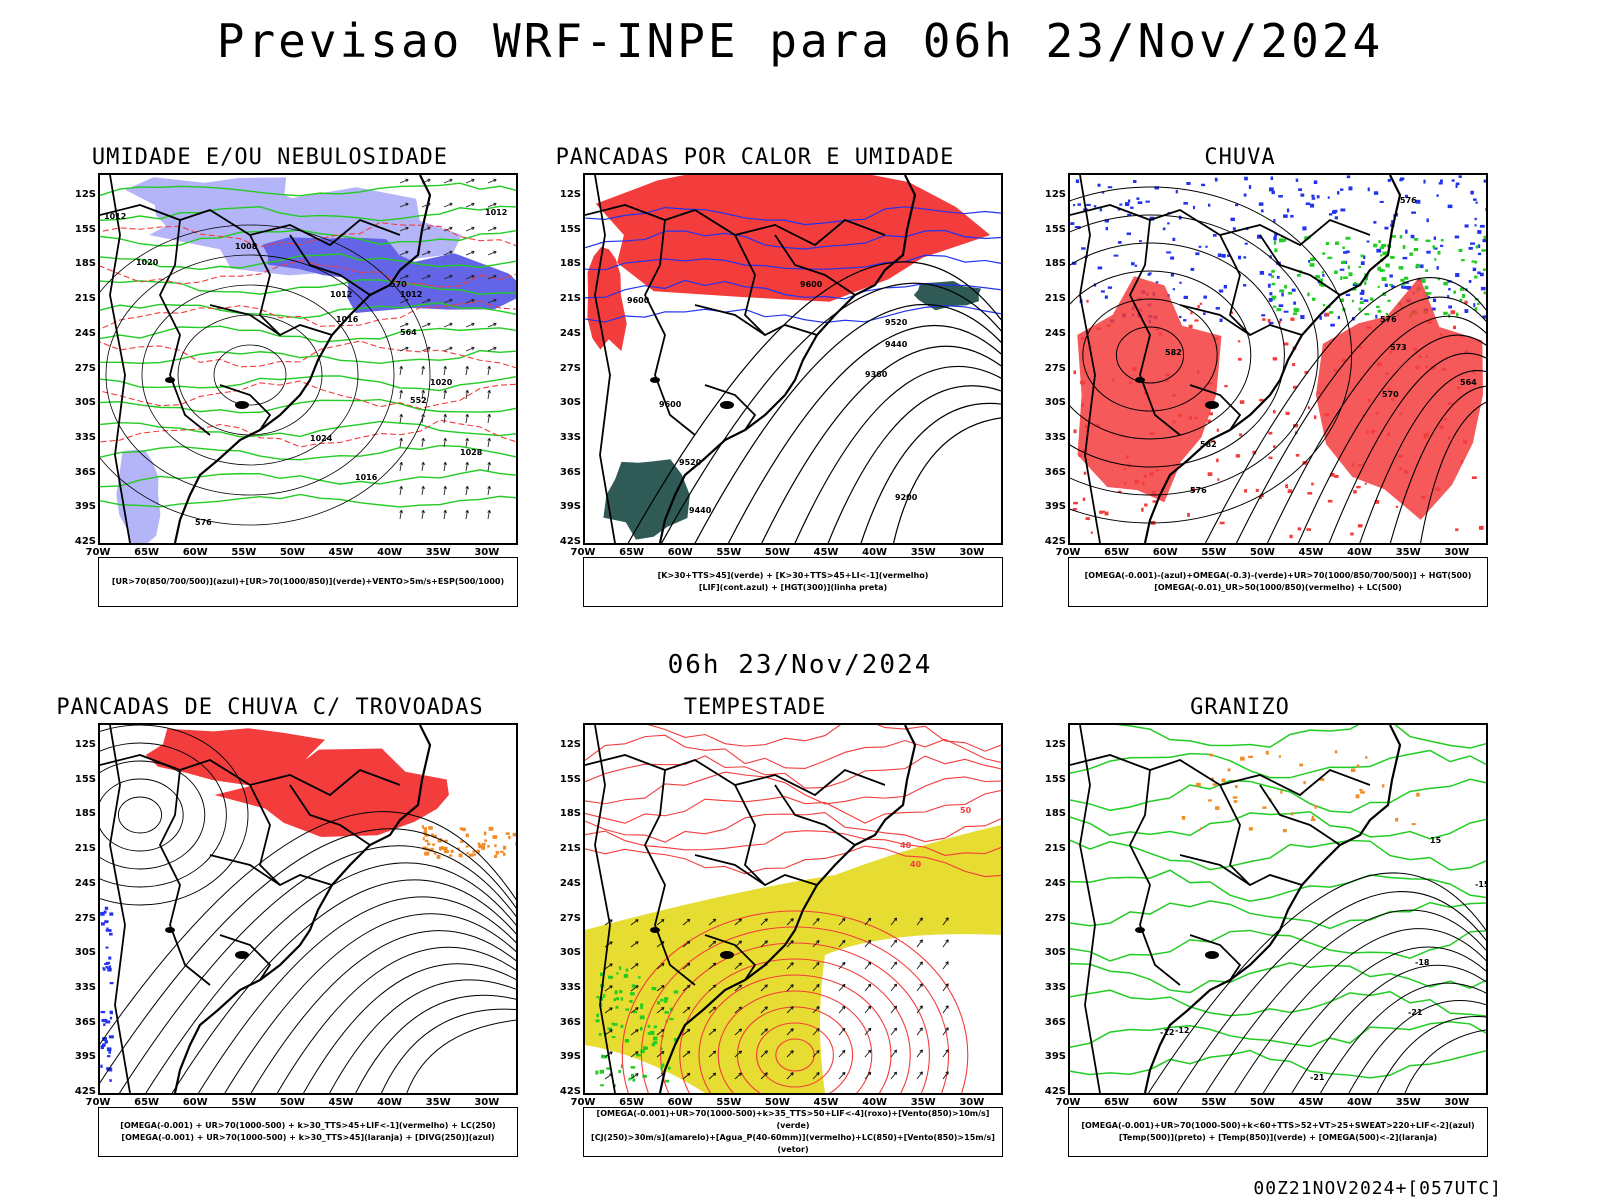  Describe the element at coordinates (570, 918) in the screenshot. I see `latitude-label: 27S` at that location.